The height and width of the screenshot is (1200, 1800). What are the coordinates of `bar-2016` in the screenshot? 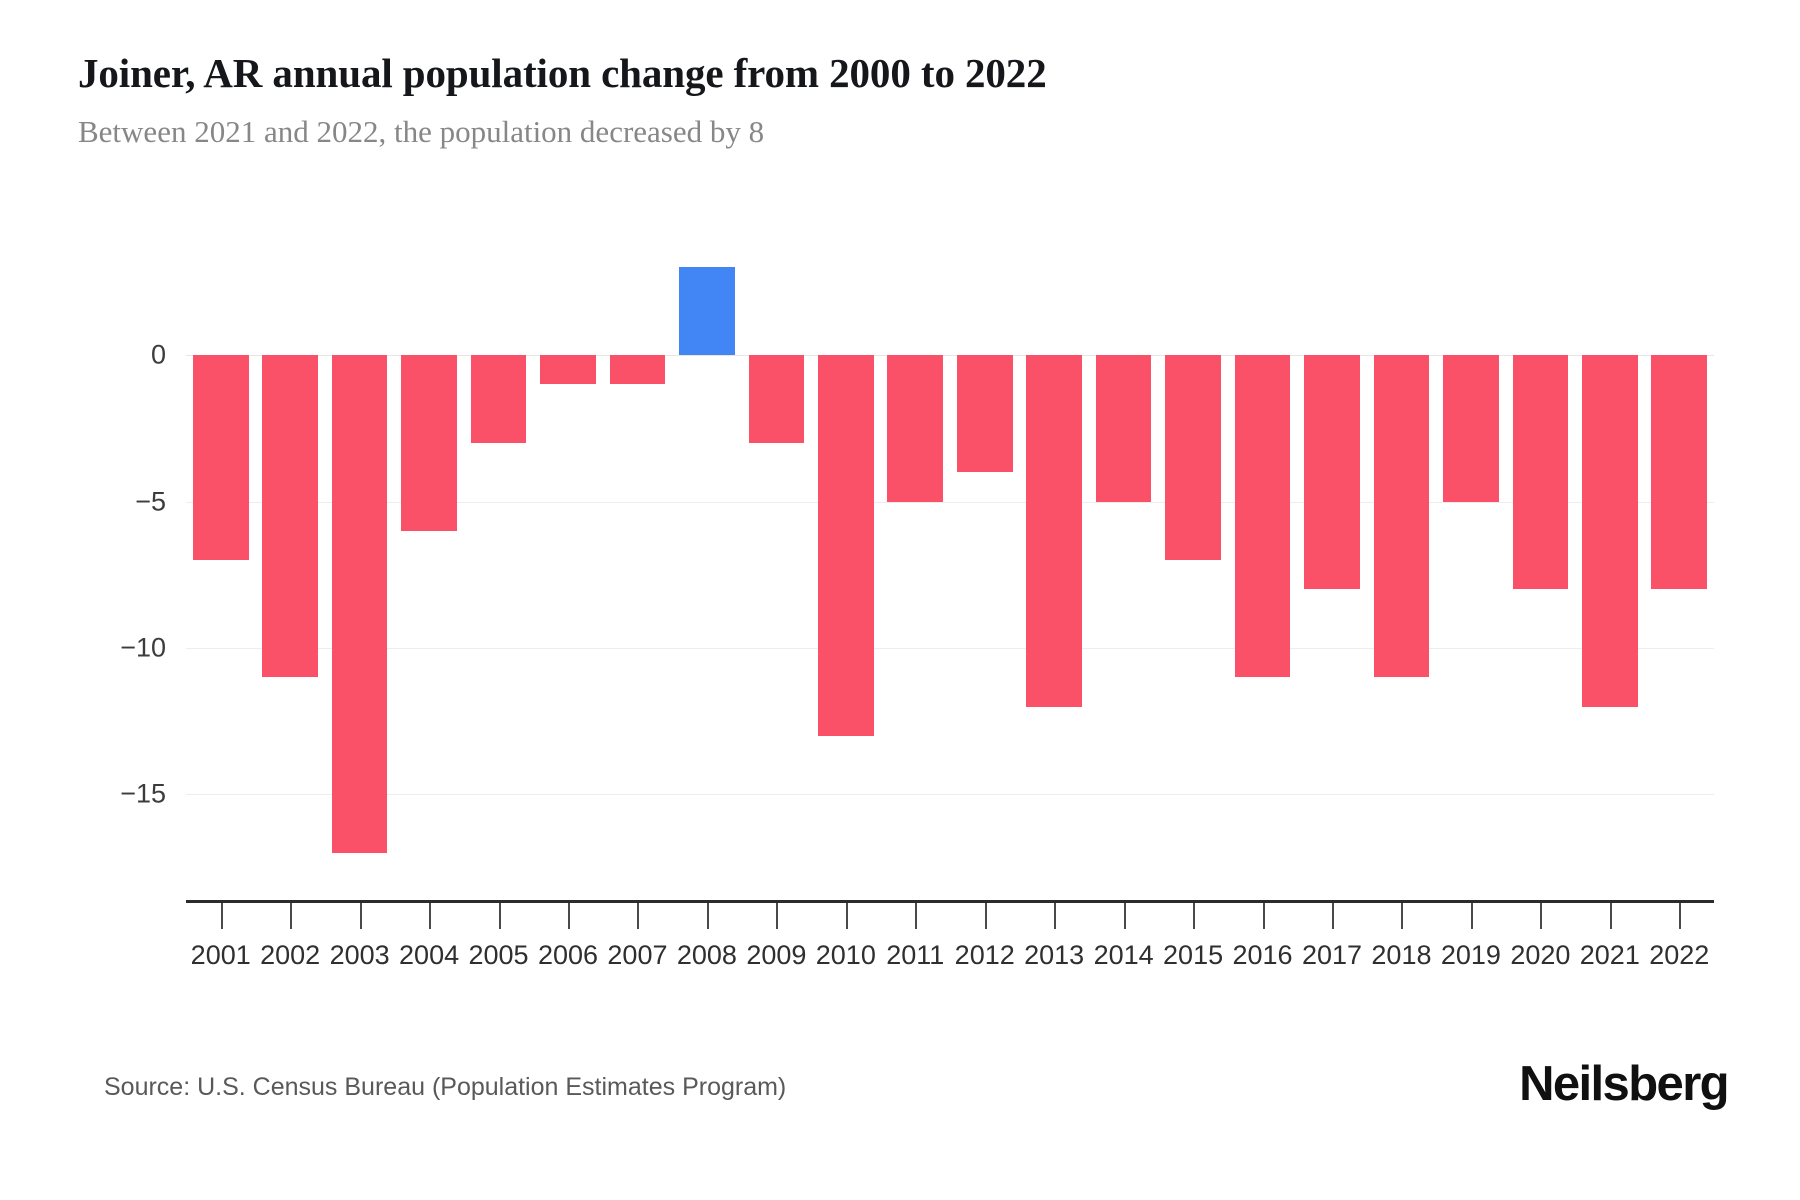 It's located at (1262, 516).